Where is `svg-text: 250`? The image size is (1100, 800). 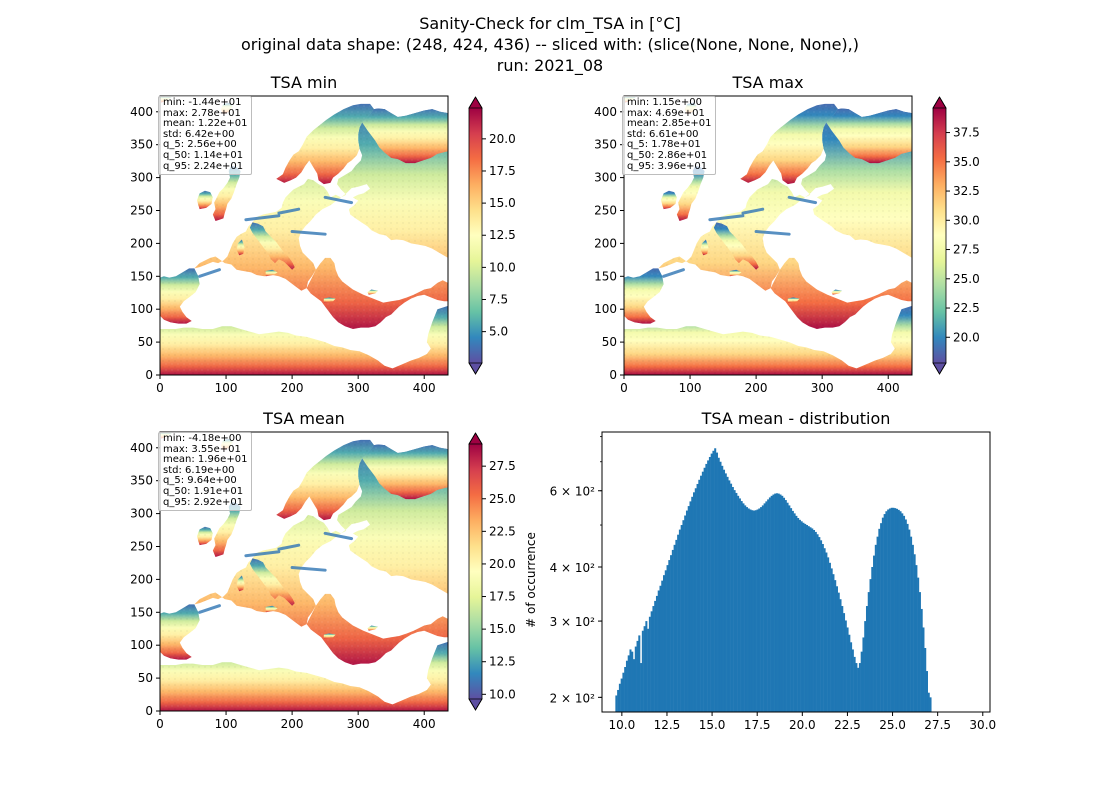
svg-text: 250 is located at coordinates (141, 546).